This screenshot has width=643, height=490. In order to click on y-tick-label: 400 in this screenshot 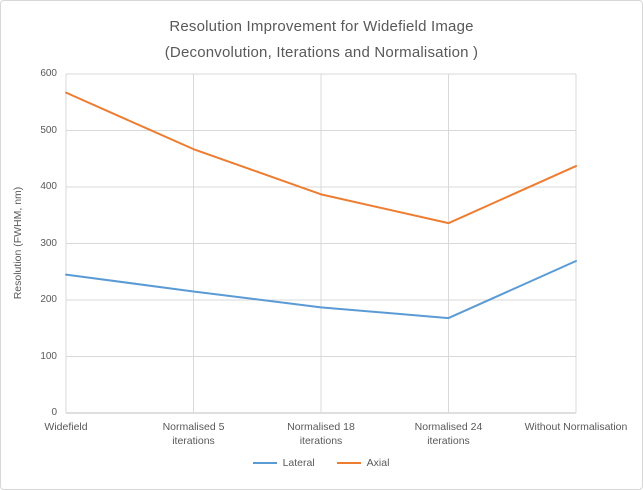, I will do `click(48, 186)`.